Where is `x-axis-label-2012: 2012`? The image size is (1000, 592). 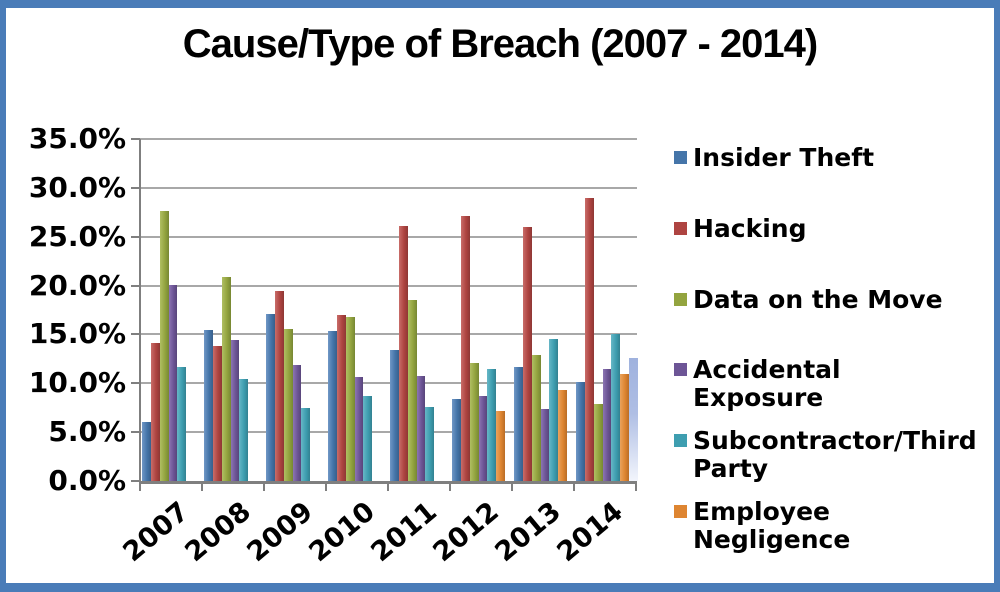 x-axis-label-2012: 2012 is located at coordinates (466, 532).